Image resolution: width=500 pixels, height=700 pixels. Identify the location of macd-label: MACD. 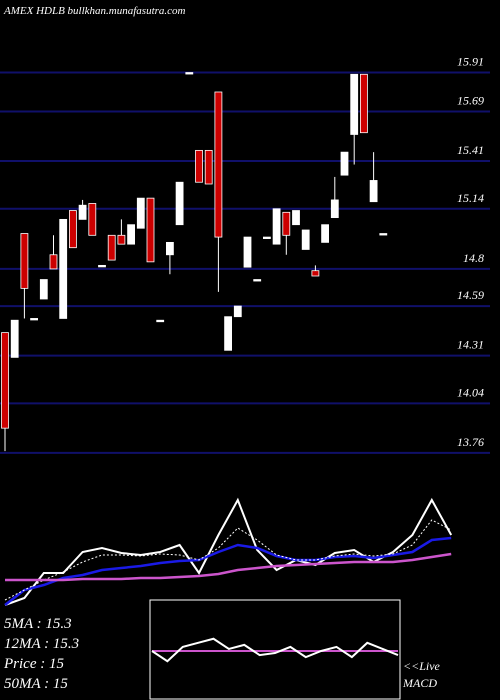
(419, 683).